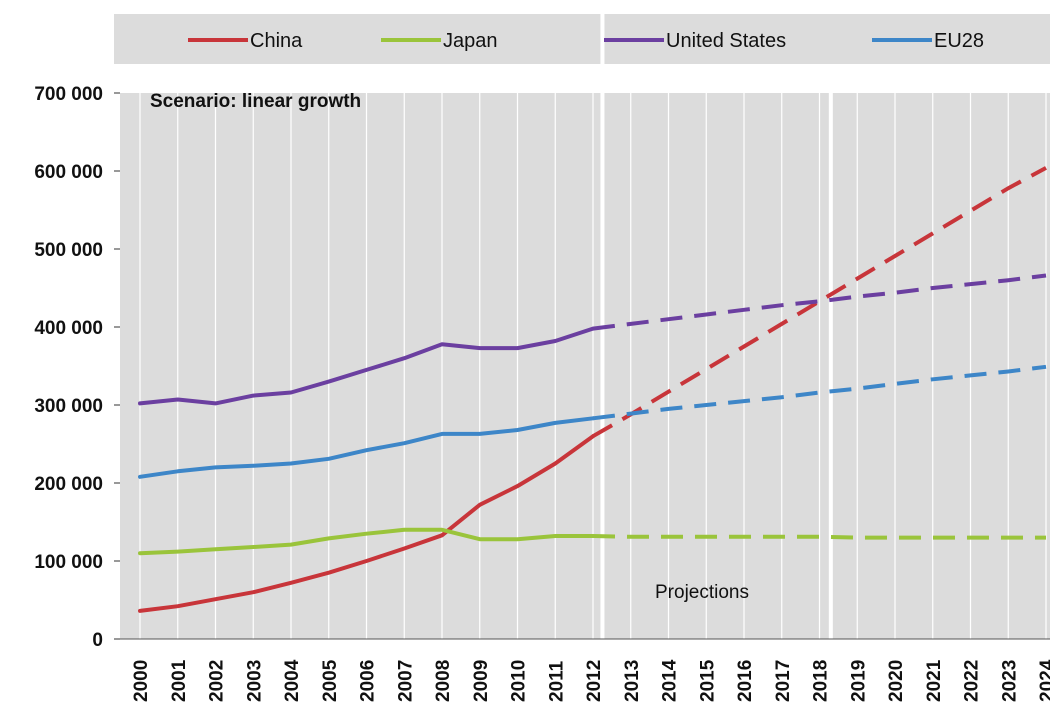 The image size is (1050, 713). I want to click on series-line-china, so click(366, 523).